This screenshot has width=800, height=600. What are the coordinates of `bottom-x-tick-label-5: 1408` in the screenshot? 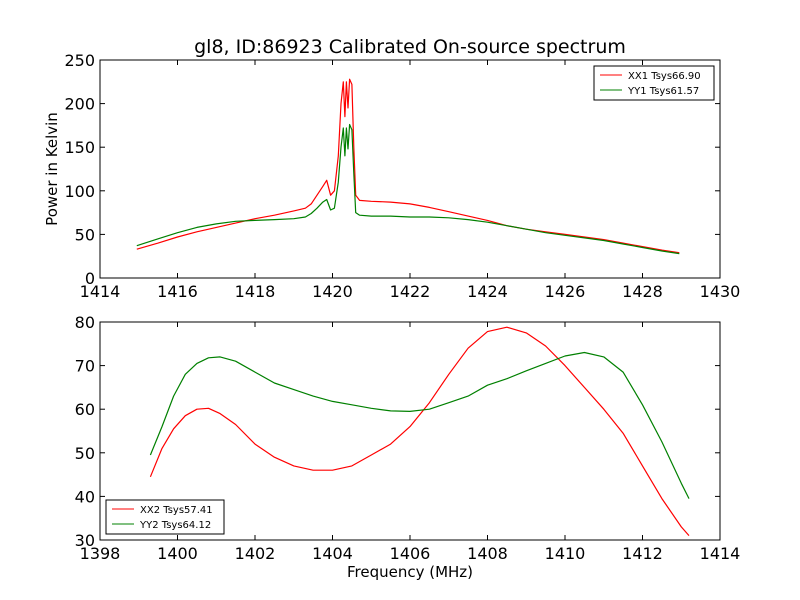 It's located at (487, 553).